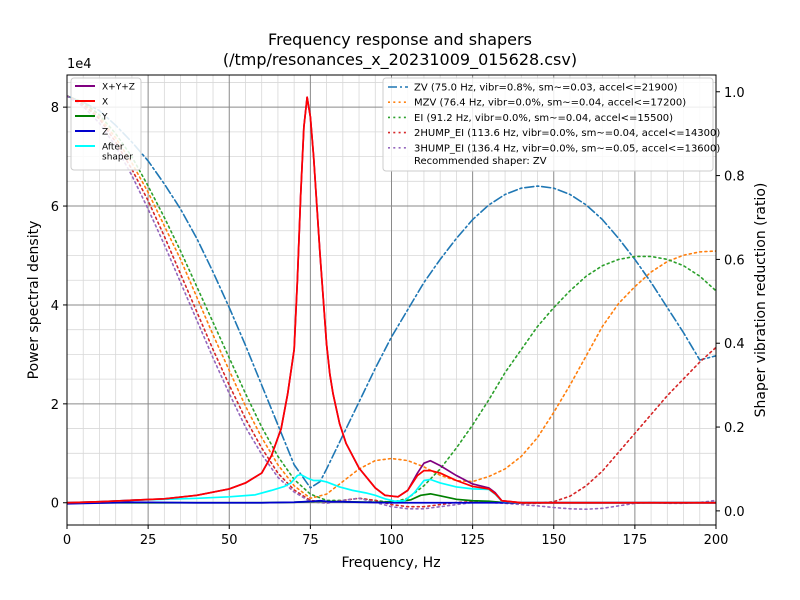 Image resolution: width=800 pixels, height=600 pixels. Describe the element at coordinates (734, 177) in the screenshot. I see `y-right-tick-label: 0.8` at that location.